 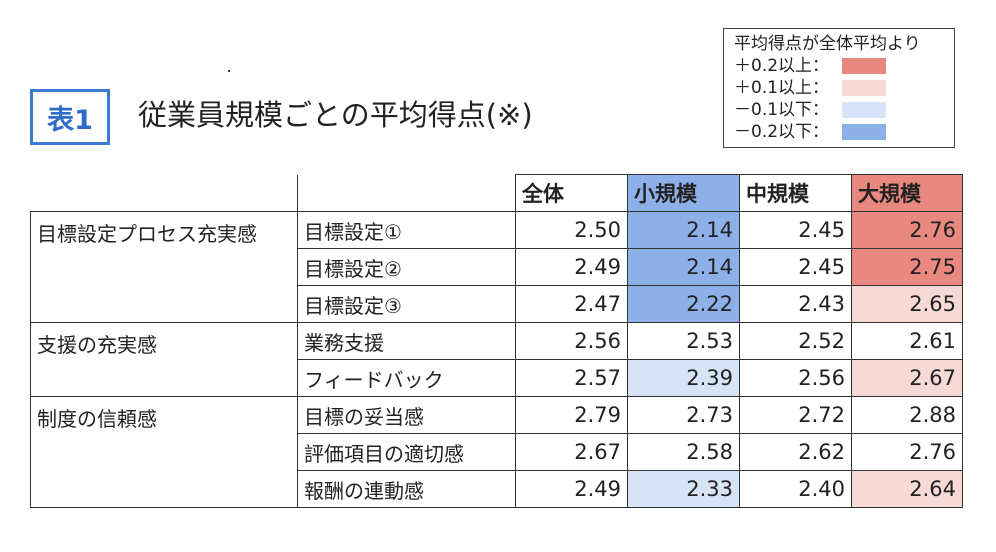 What do you see at coordinates (406, 304) in the screenshot?
I see `item-cell: 目標設定③` at bounding box center [406, 304].